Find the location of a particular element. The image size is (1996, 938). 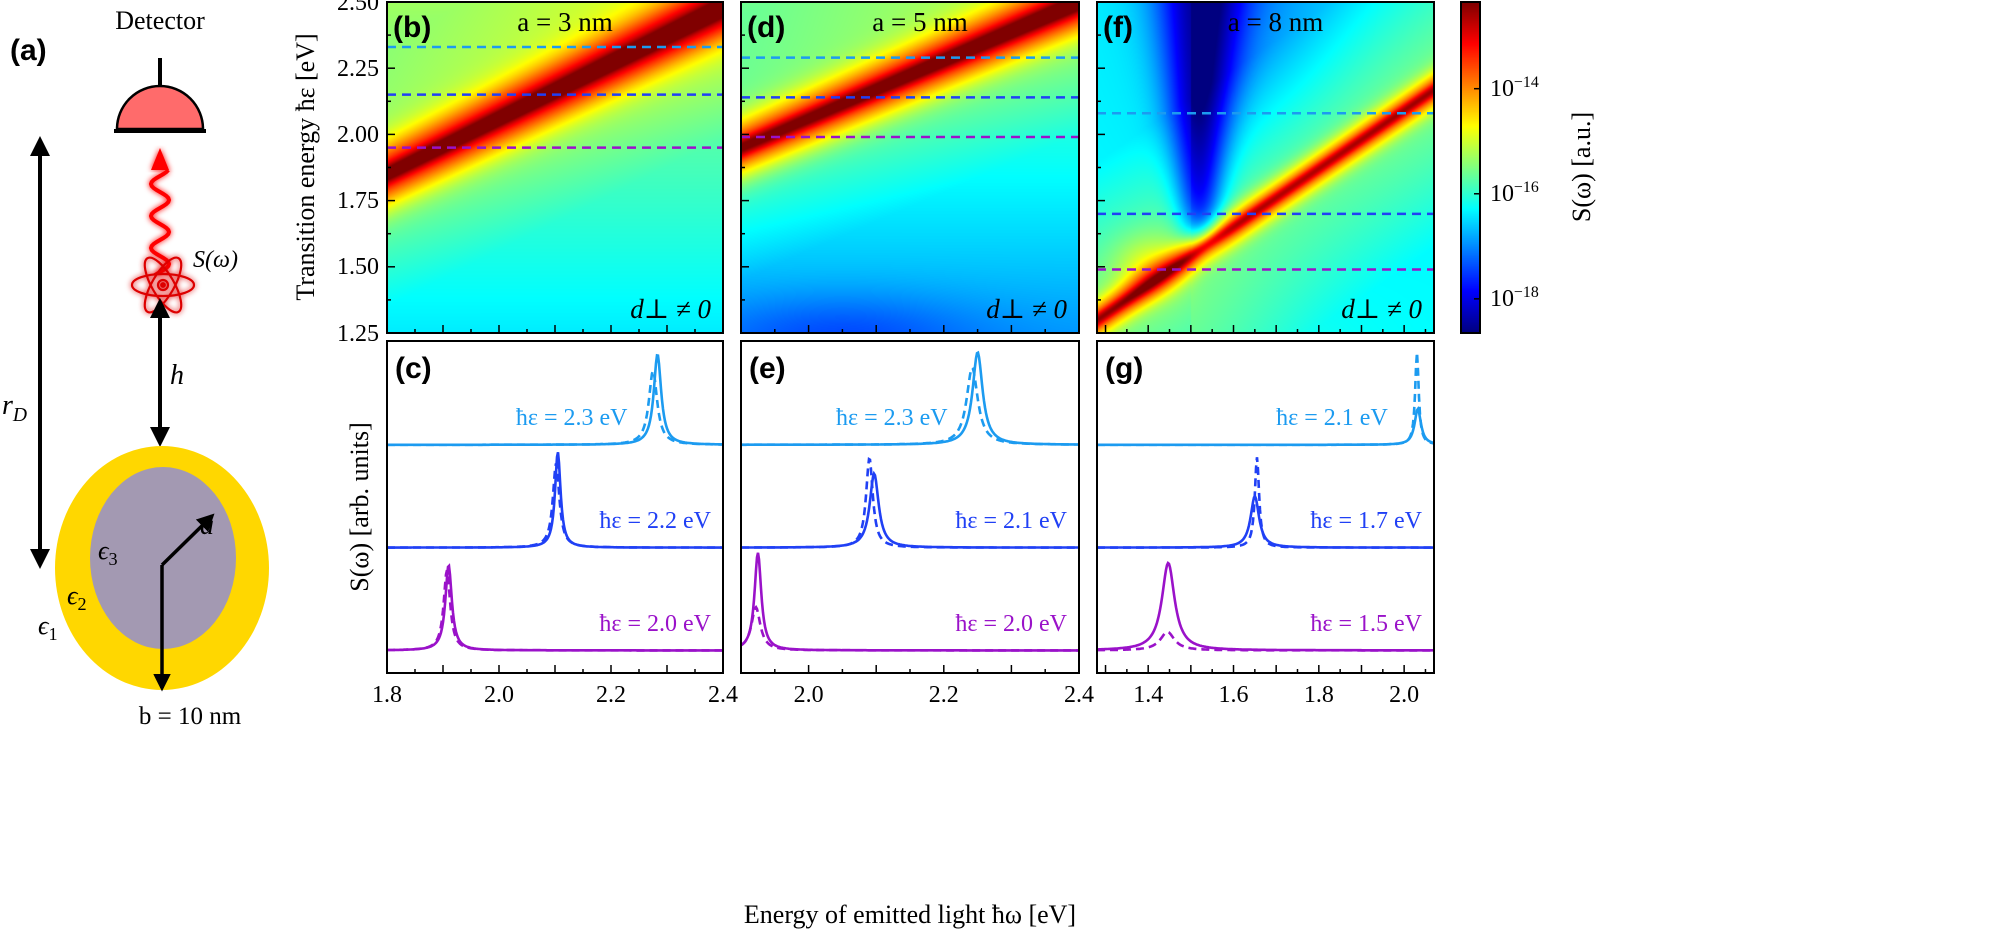

a-label: a is located at coordinates (207, 525).